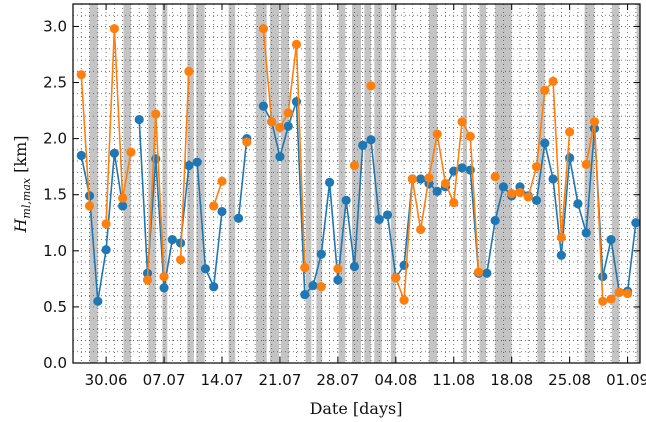  What do you see at coordinates (279, 380) in the screenshot?
I see `x-tick-label: 21.07` at bounding box center [279, 380].